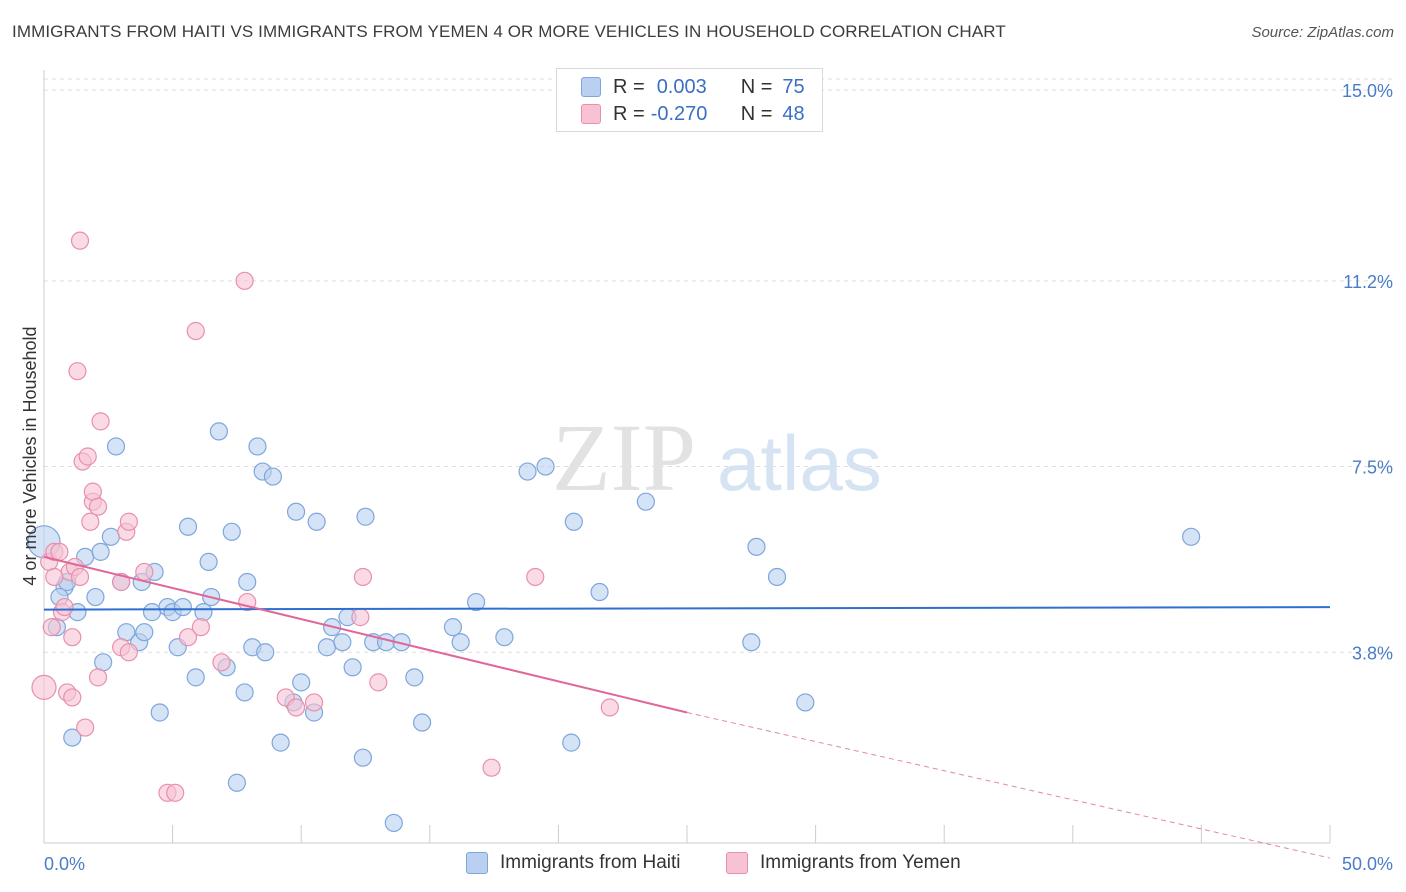 The height and width of the screenshot is (892, 1406). I want to click on y-tick-label: 15.0%, so click(1367, 91).